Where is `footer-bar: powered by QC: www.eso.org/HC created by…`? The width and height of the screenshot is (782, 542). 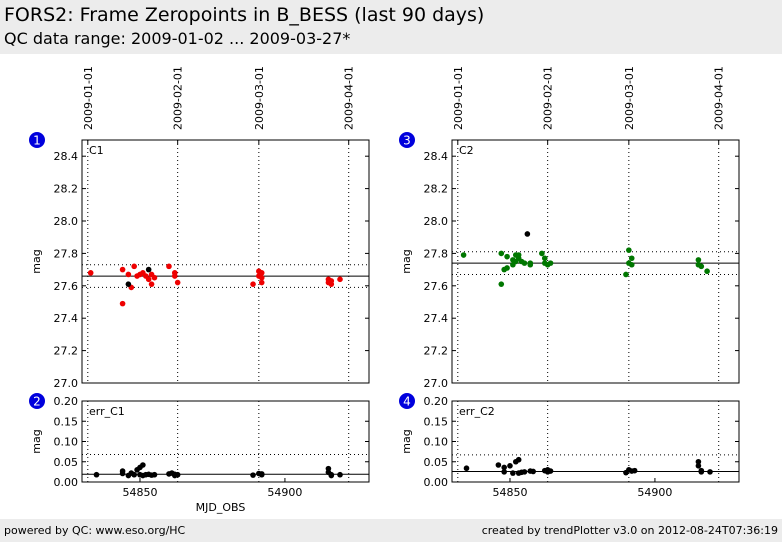
footer-bar: powered by QC: www.eso.org/HC created by… is located at coordinates (391, 530).